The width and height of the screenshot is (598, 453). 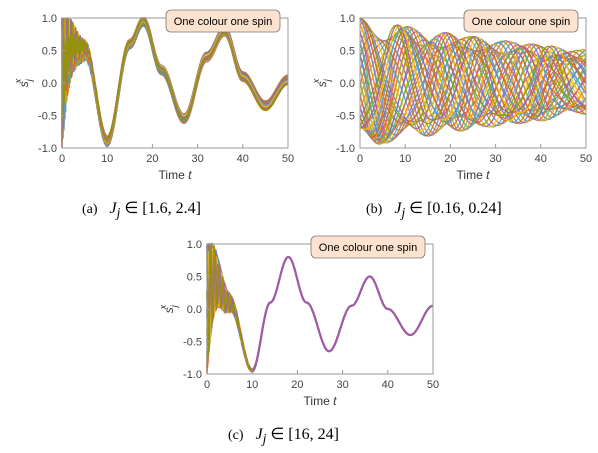 I want to click on svg-text: sjx, so click(x=321, y=82).